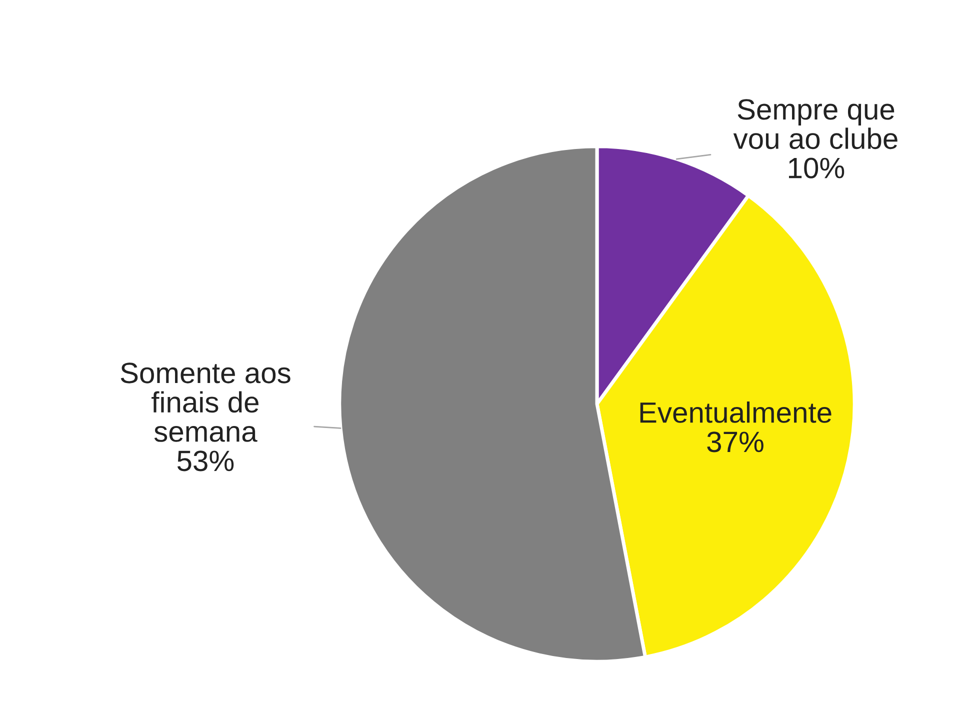 The width and height of the screenshot is (976, 726). I want to click on data-label: 53%, so click(205, 461).